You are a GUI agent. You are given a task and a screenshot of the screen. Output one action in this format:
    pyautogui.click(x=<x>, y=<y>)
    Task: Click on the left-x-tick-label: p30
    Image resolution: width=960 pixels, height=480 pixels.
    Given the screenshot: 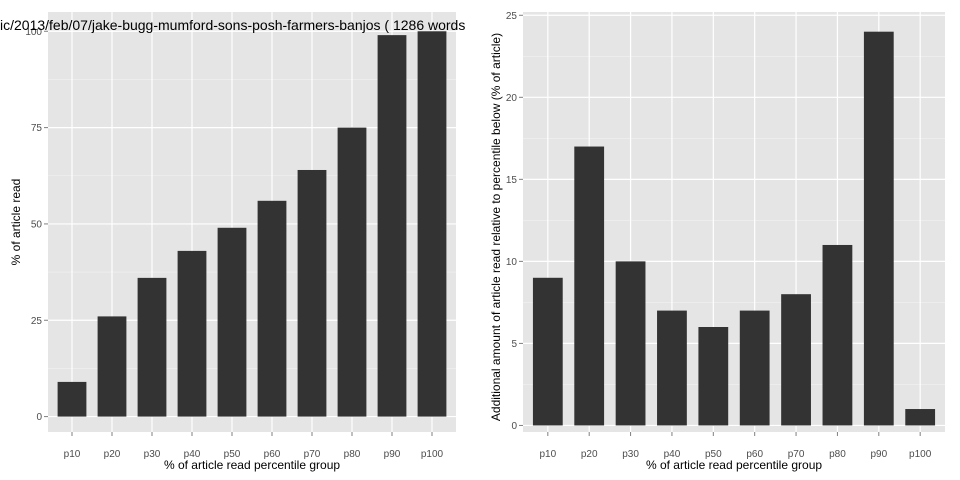 What is the action you would take?
    pyautogui.click(x=152, y=454)
    